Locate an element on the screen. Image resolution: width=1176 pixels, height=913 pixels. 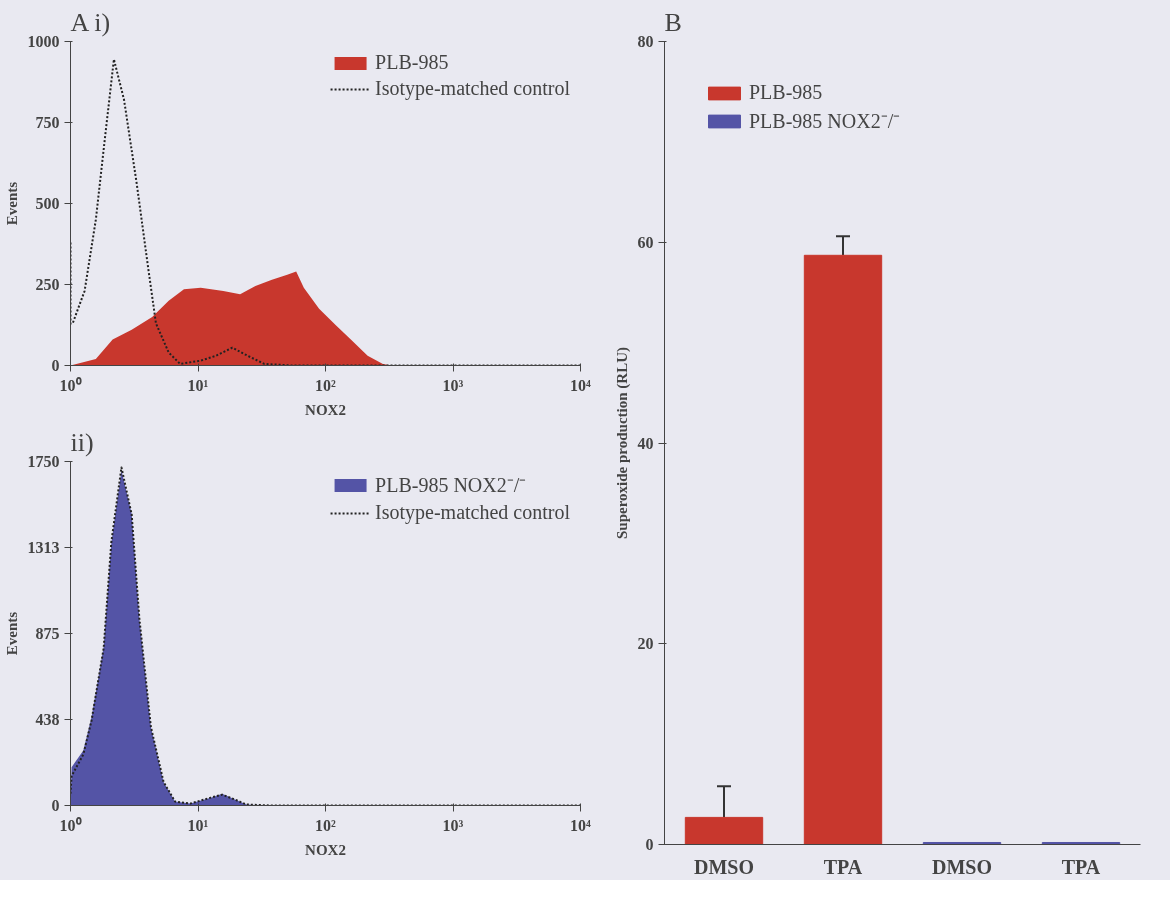
y-axis-title: Superoxide production (RLU) is located at coordinates (622, 443).